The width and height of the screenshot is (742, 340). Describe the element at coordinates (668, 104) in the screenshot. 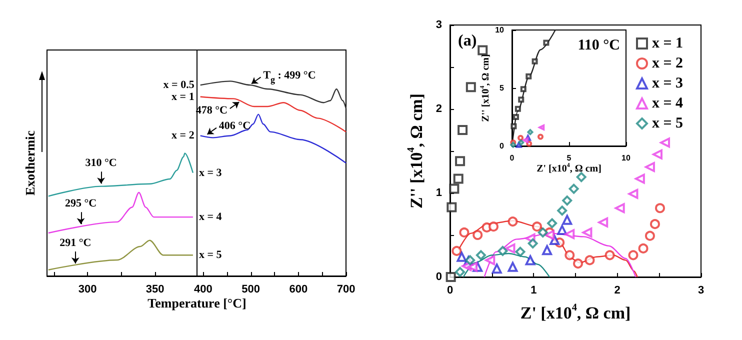

I see `legend-label: x = 4` at that location.